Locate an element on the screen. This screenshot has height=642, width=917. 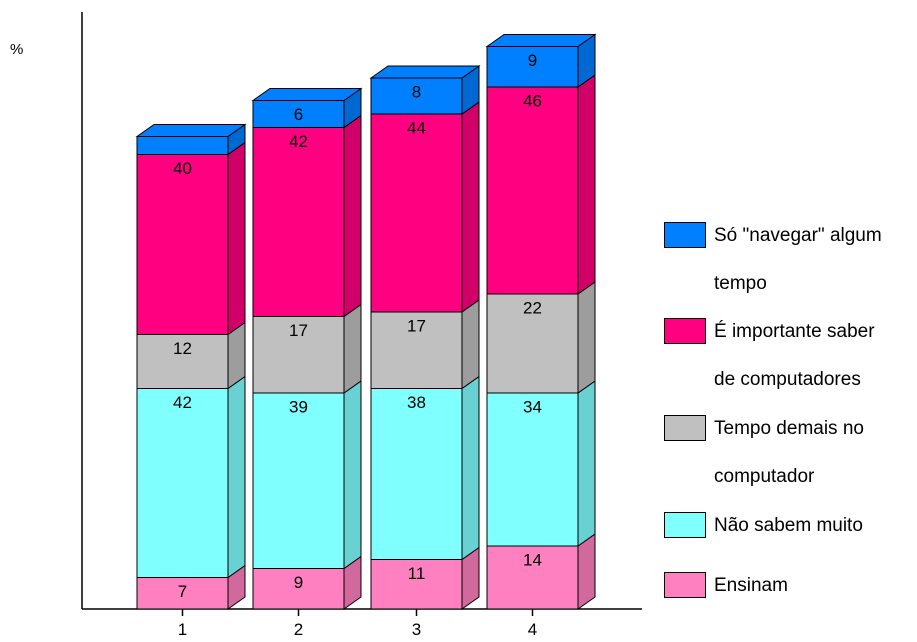
data-label-bar-4-series-1: 14 is located at coordinates (532, 559).